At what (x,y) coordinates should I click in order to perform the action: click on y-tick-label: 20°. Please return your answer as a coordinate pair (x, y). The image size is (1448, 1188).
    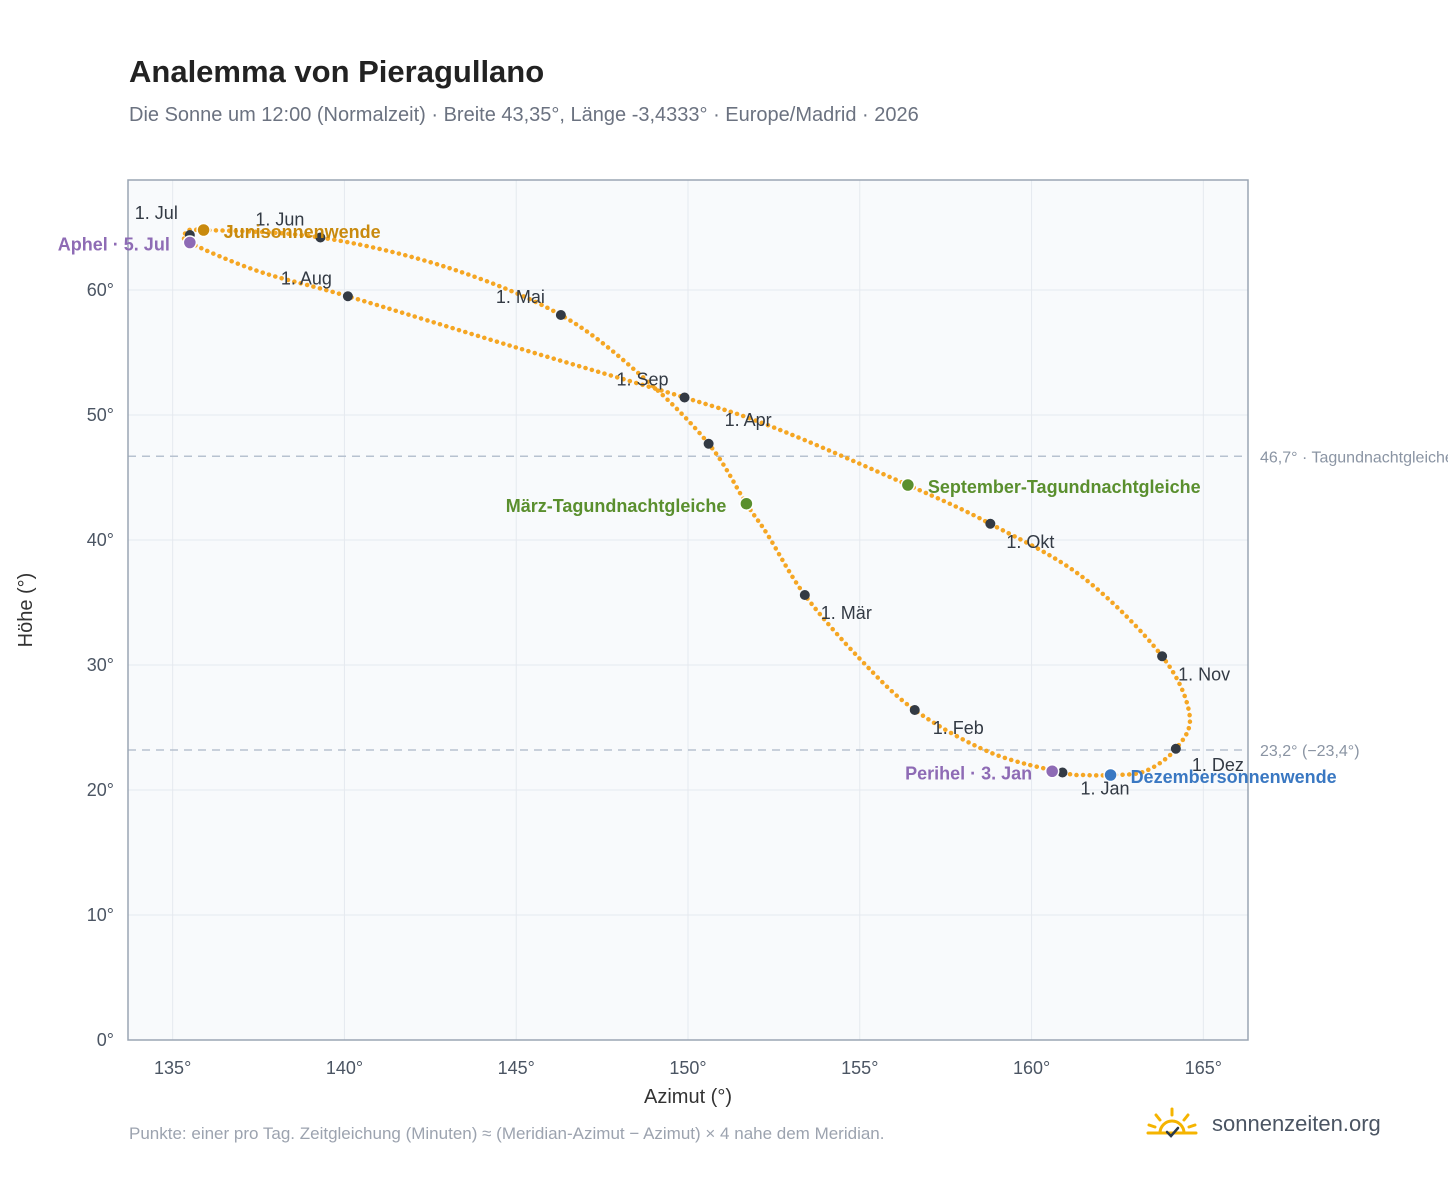
    Looking at the image, I should click on (100, 790).